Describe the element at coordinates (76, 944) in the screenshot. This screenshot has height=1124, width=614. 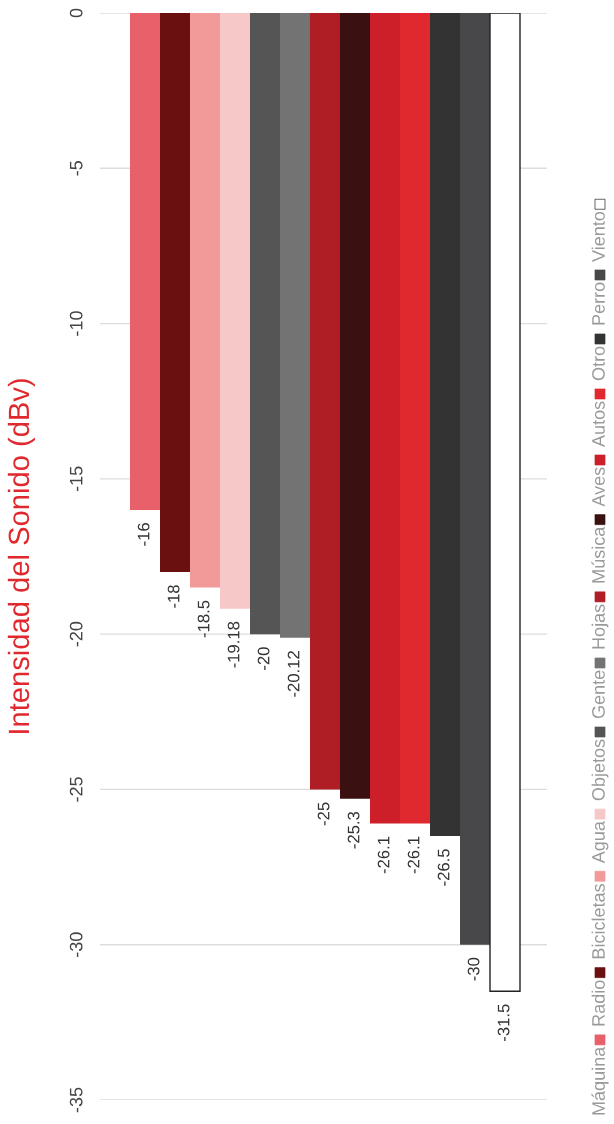
I see `y-tick-label: -30` at that location.